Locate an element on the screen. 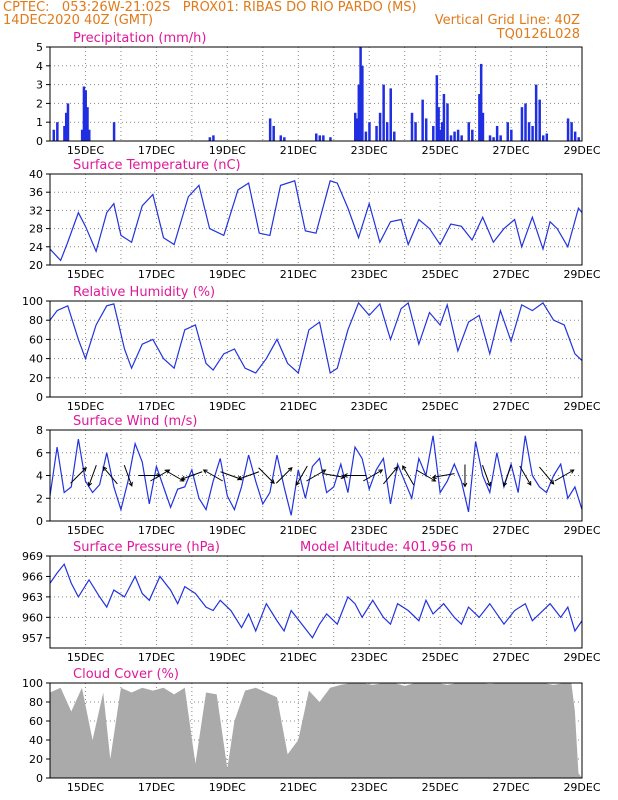  rh-ytick-label: 60 is located at coordinates (36, 339).